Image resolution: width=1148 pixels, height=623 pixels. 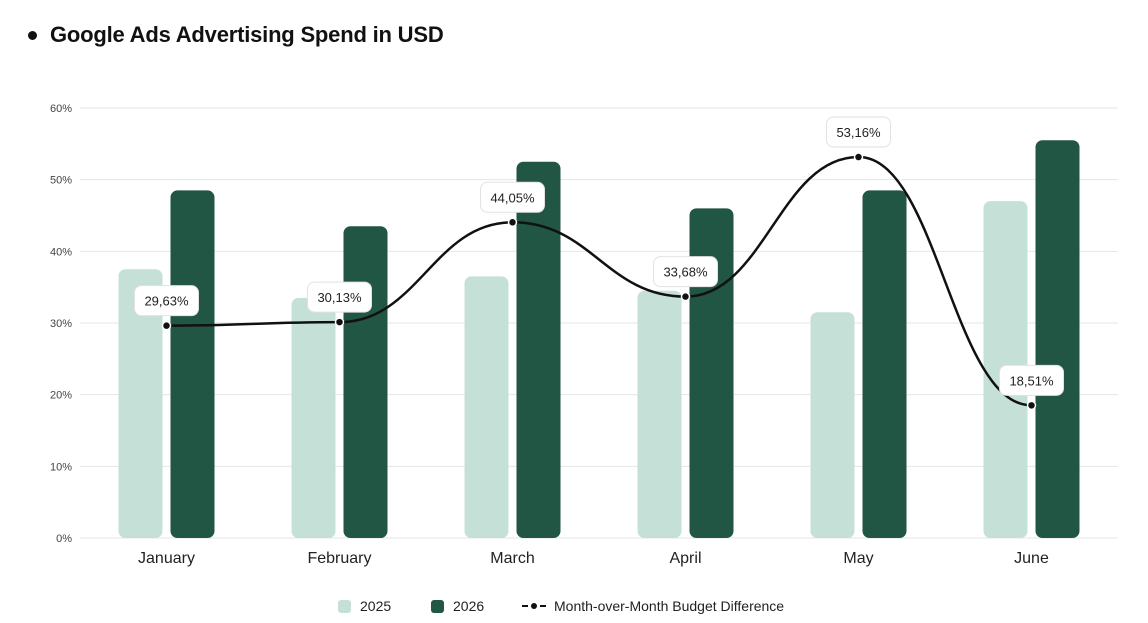 What do you see at coordinates (512, 558) in the screenshot?
I see `x-tick-label: March` at bounding box center [512, 558].